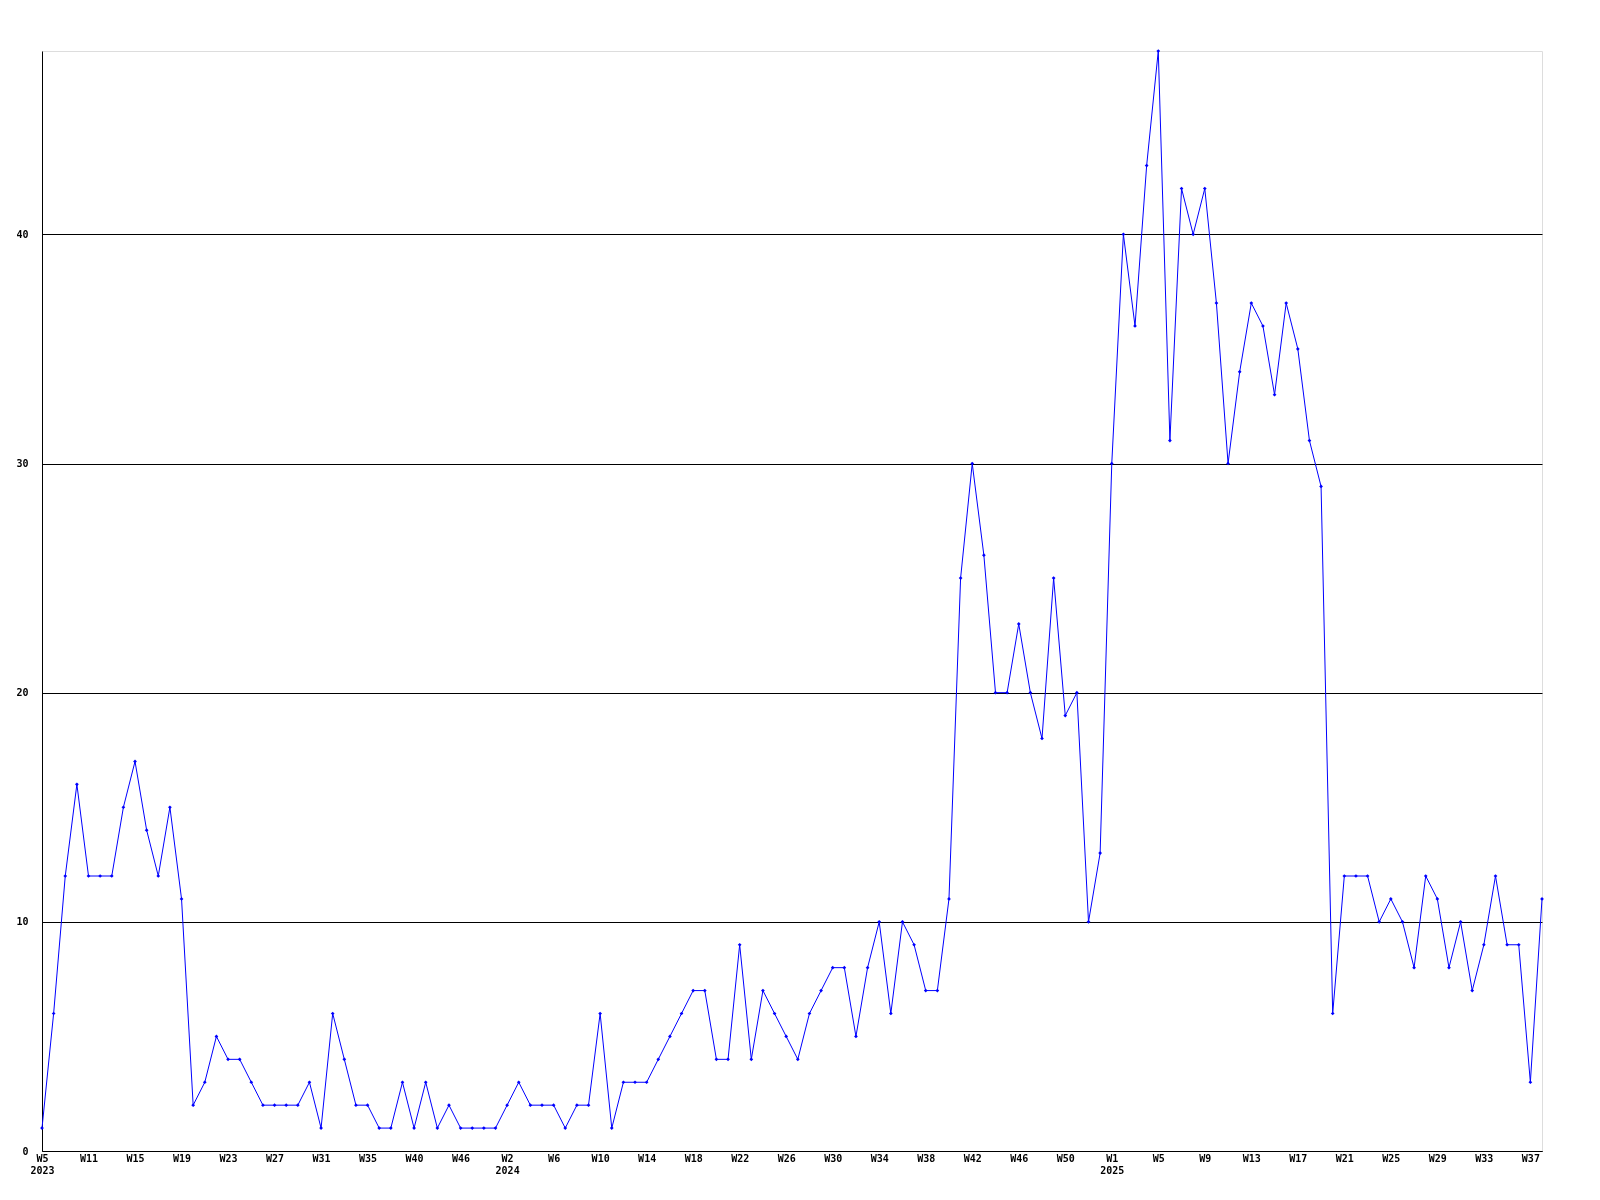 The width and height of the screenshot is (1600, 1200). I want to click on x-tick-label: W13, so click(1251, 1158).